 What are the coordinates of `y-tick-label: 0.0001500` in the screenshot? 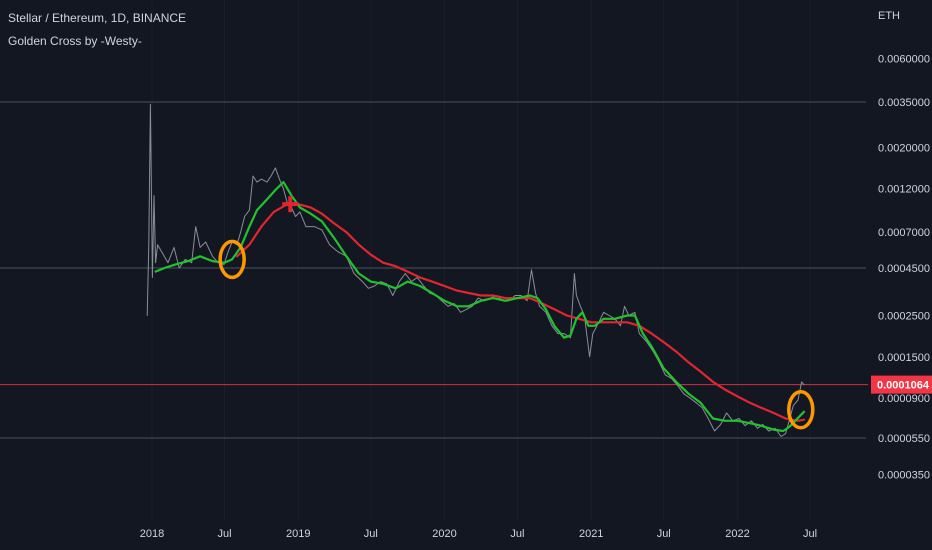 It's located at (904, 358).